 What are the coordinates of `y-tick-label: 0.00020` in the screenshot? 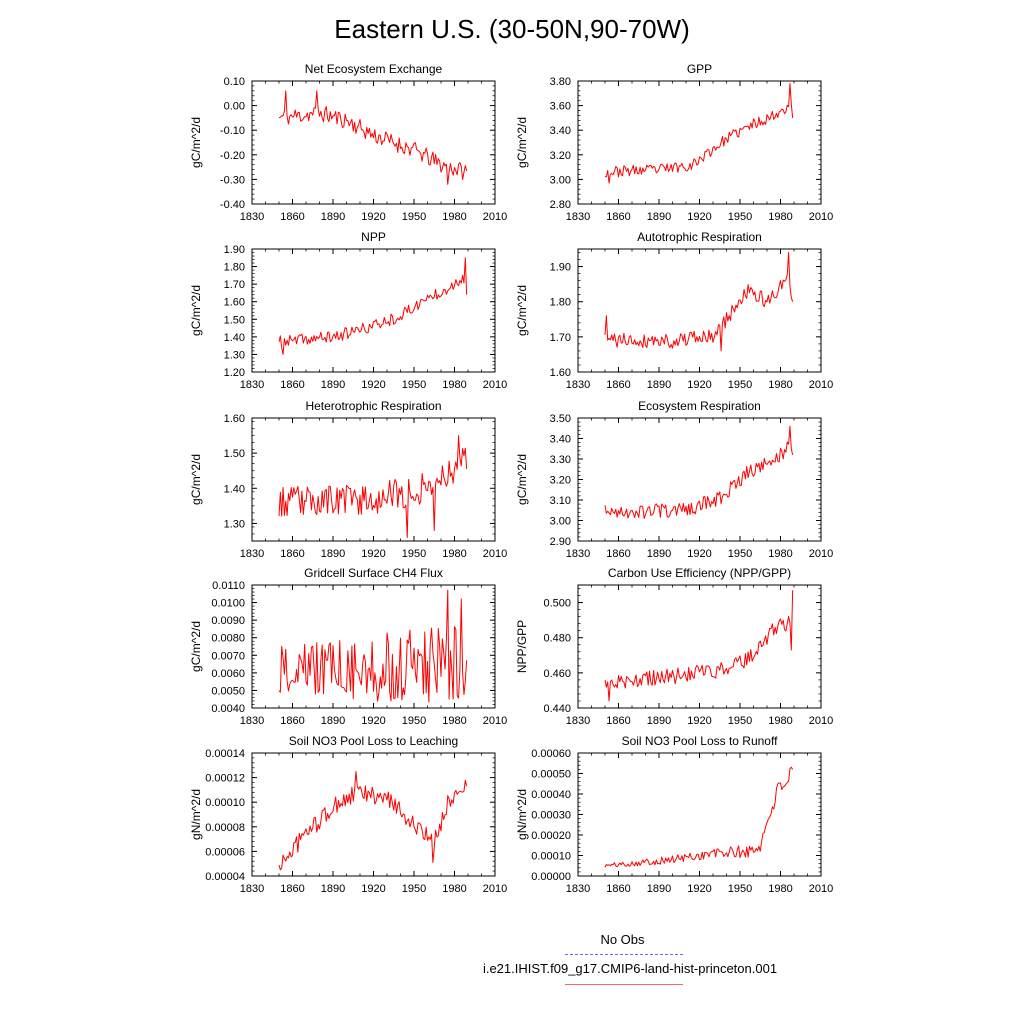 It's located at (551, 836).